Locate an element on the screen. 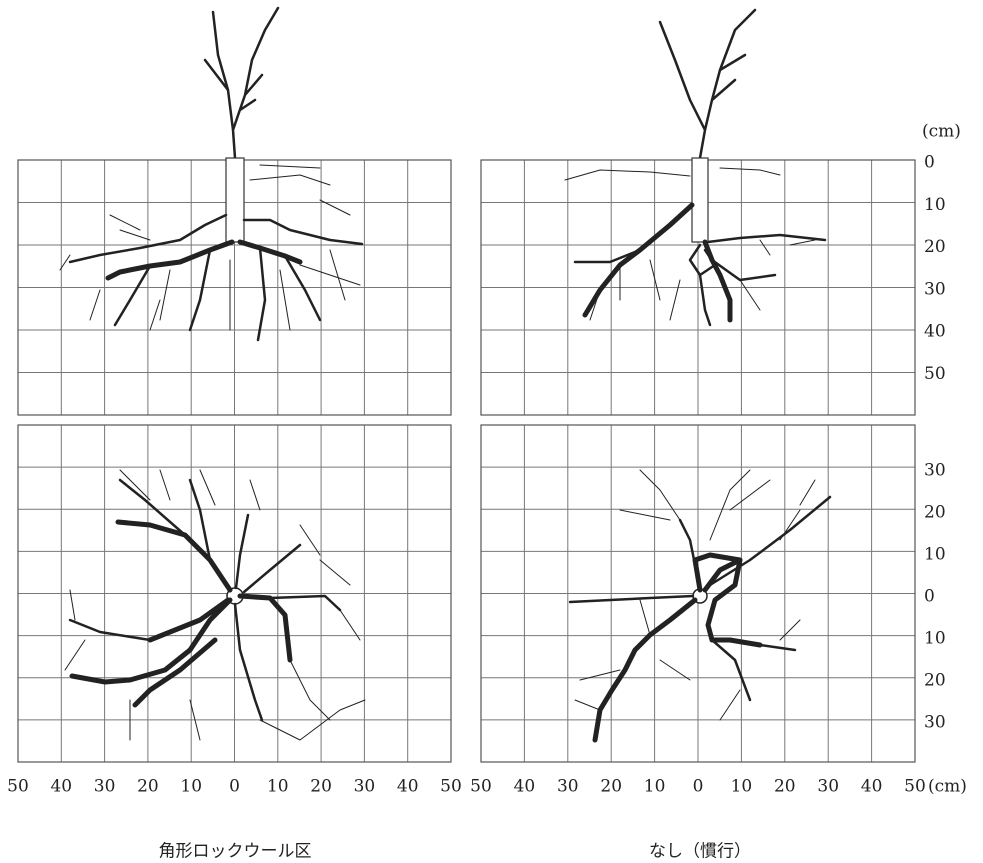 The height and width of the screenshot is (863, 983). roots-side-conventional is located at coordinates (695, 167).